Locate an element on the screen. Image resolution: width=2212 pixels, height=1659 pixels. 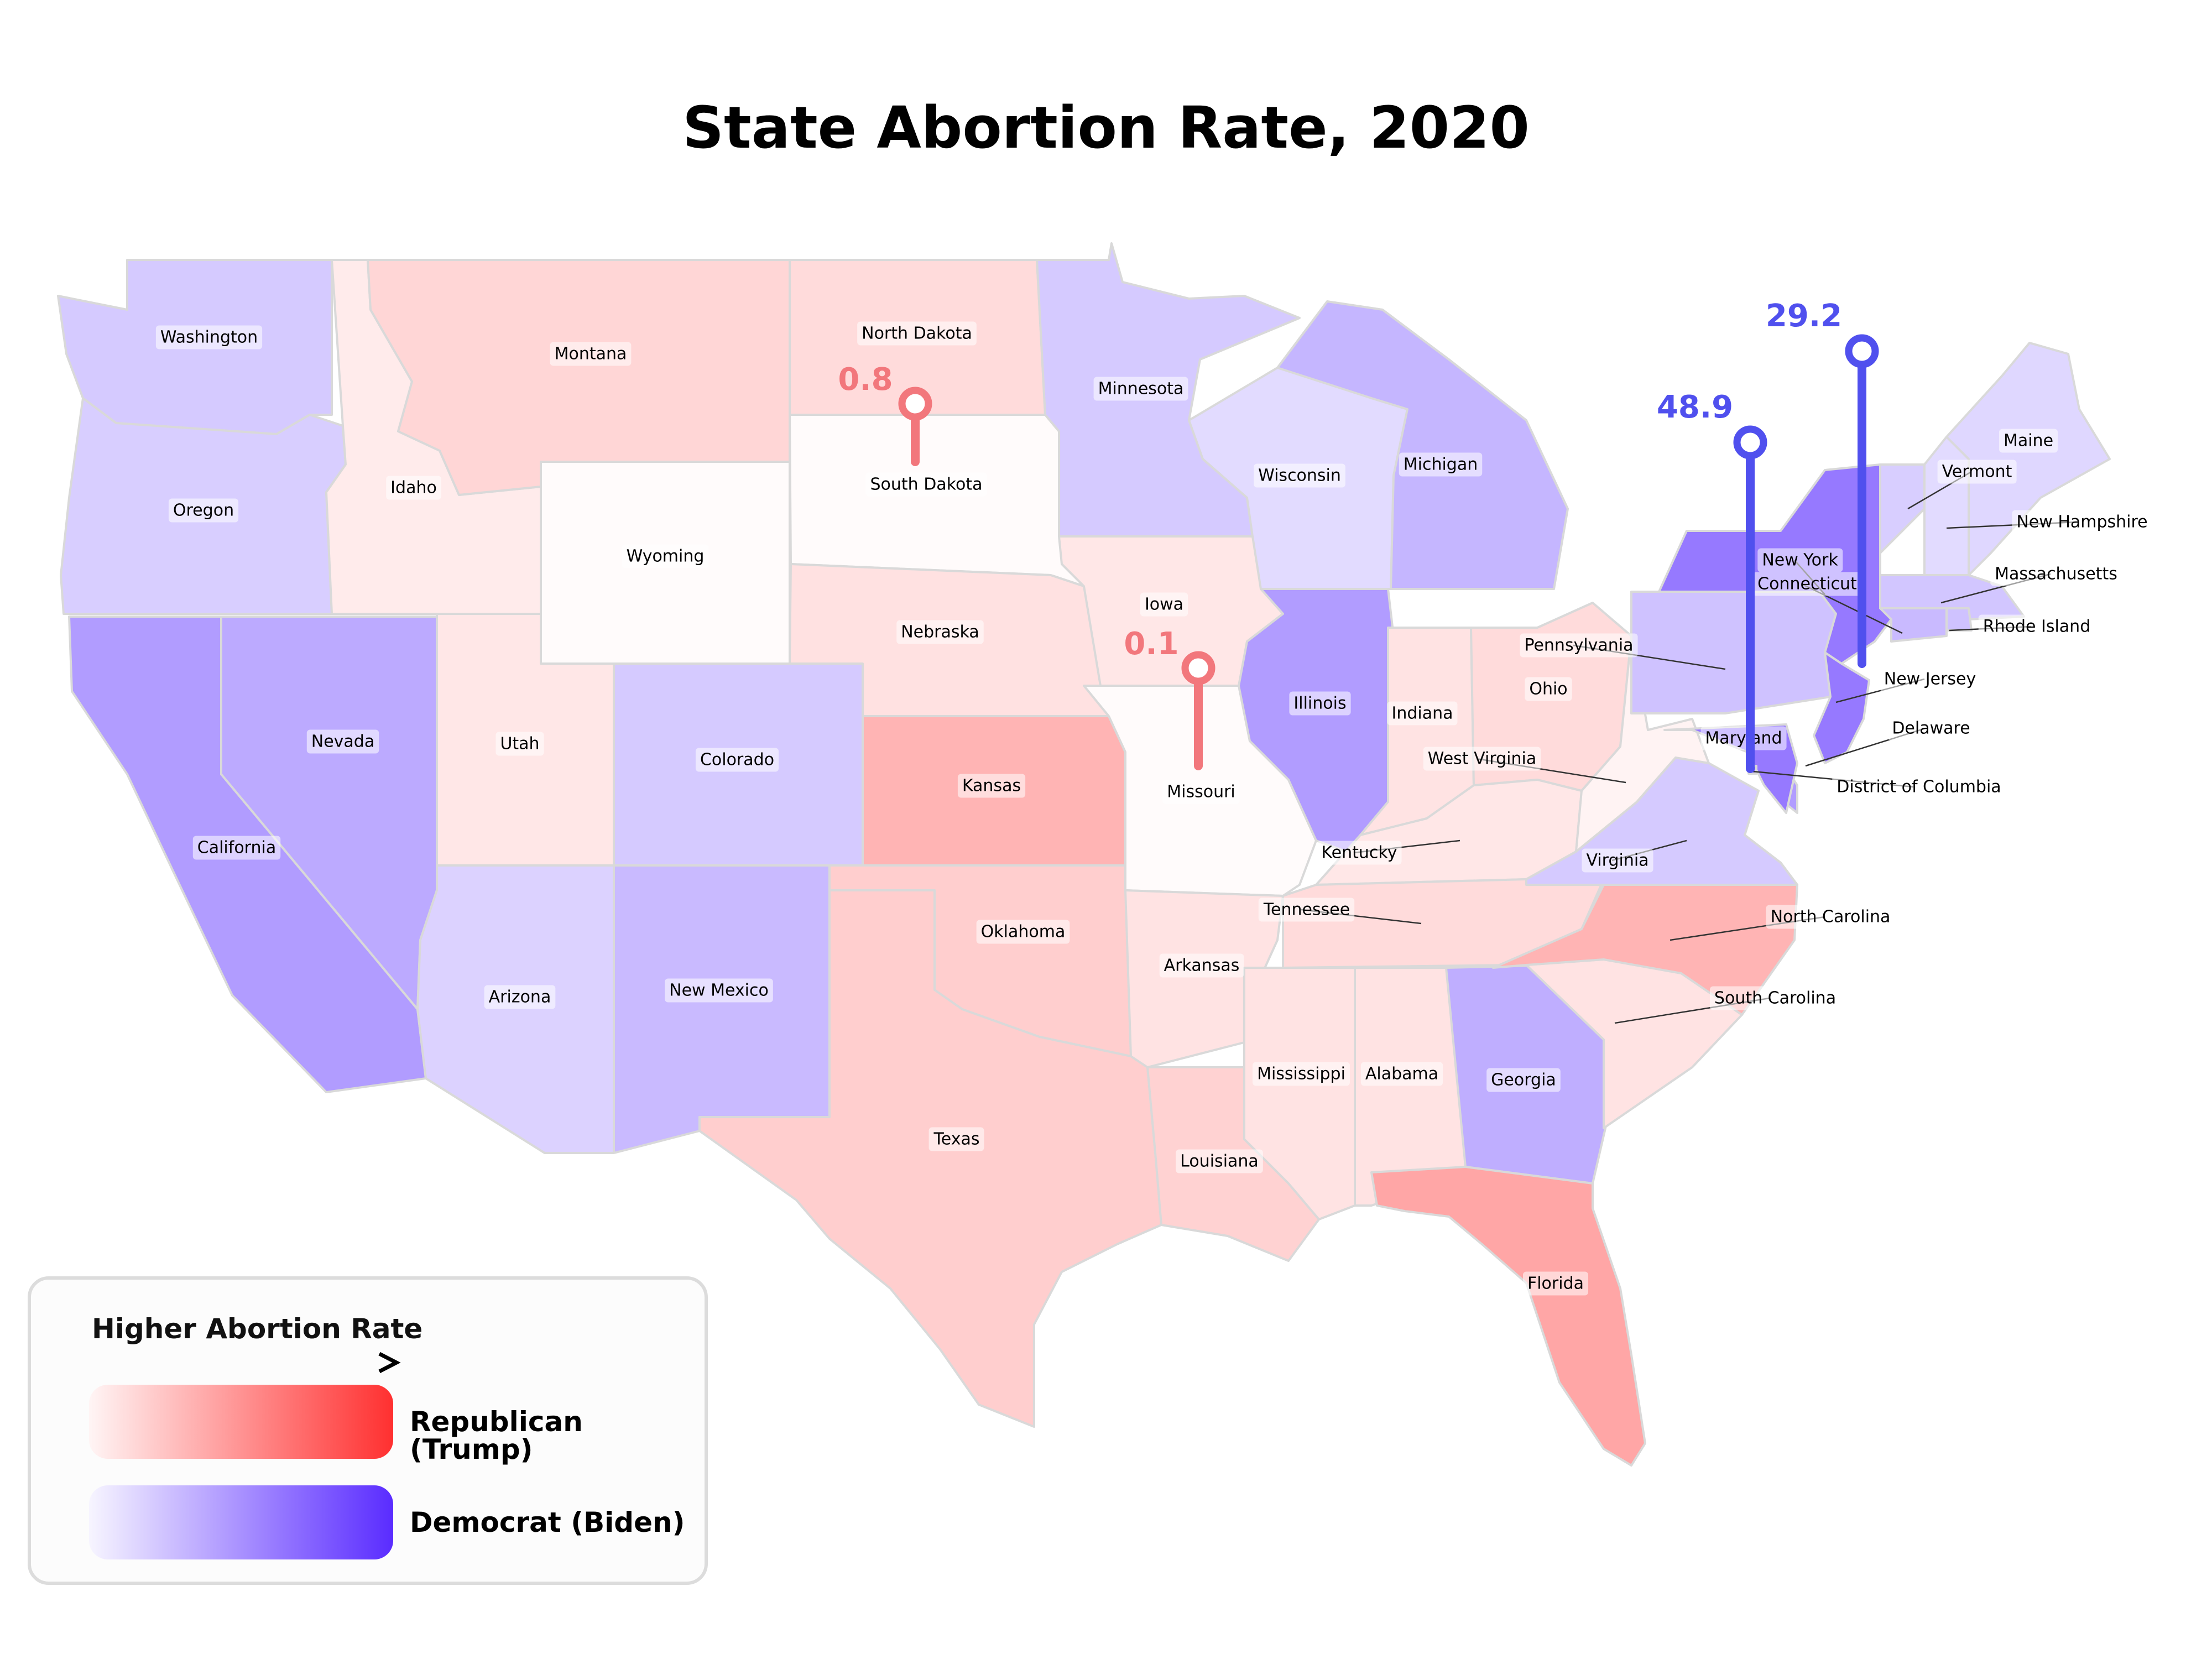
state-label-south-carolina: South Carolina is located at coordinates (1775, 999).